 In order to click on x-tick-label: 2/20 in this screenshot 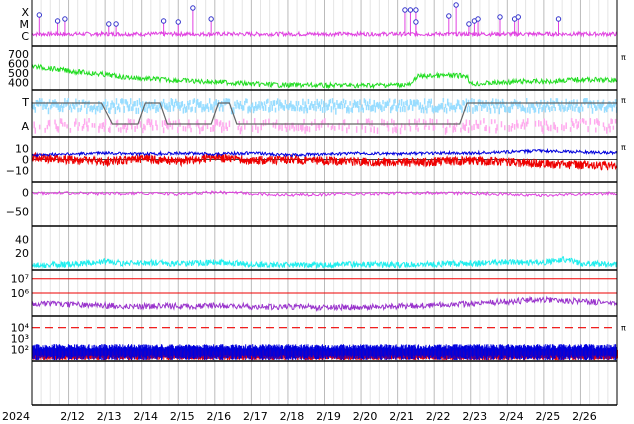, I will do `click(365, 416)`.